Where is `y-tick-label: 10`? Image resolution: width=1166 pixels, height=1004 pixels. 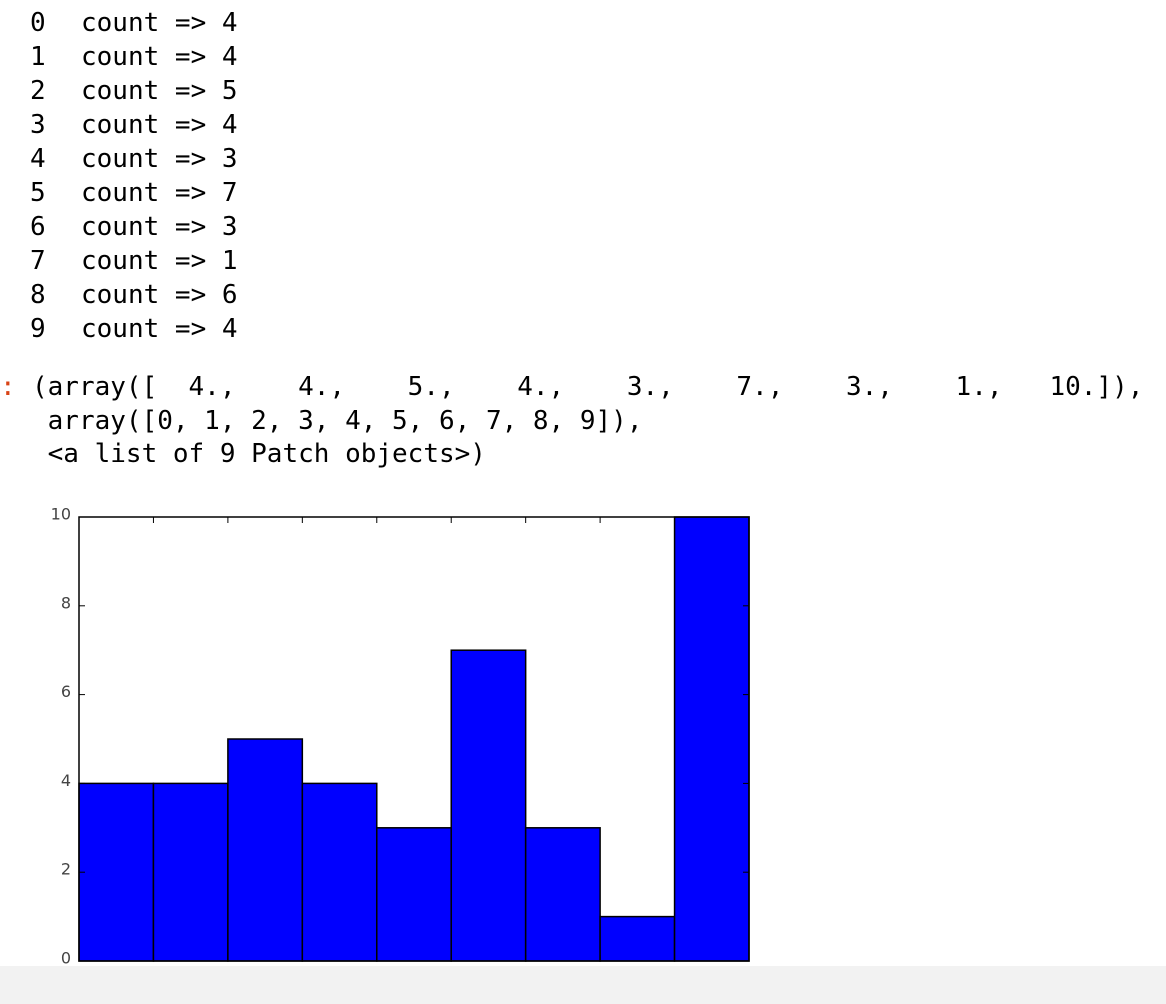 y-tick-label: 10 is located at coordinates (61, 514).